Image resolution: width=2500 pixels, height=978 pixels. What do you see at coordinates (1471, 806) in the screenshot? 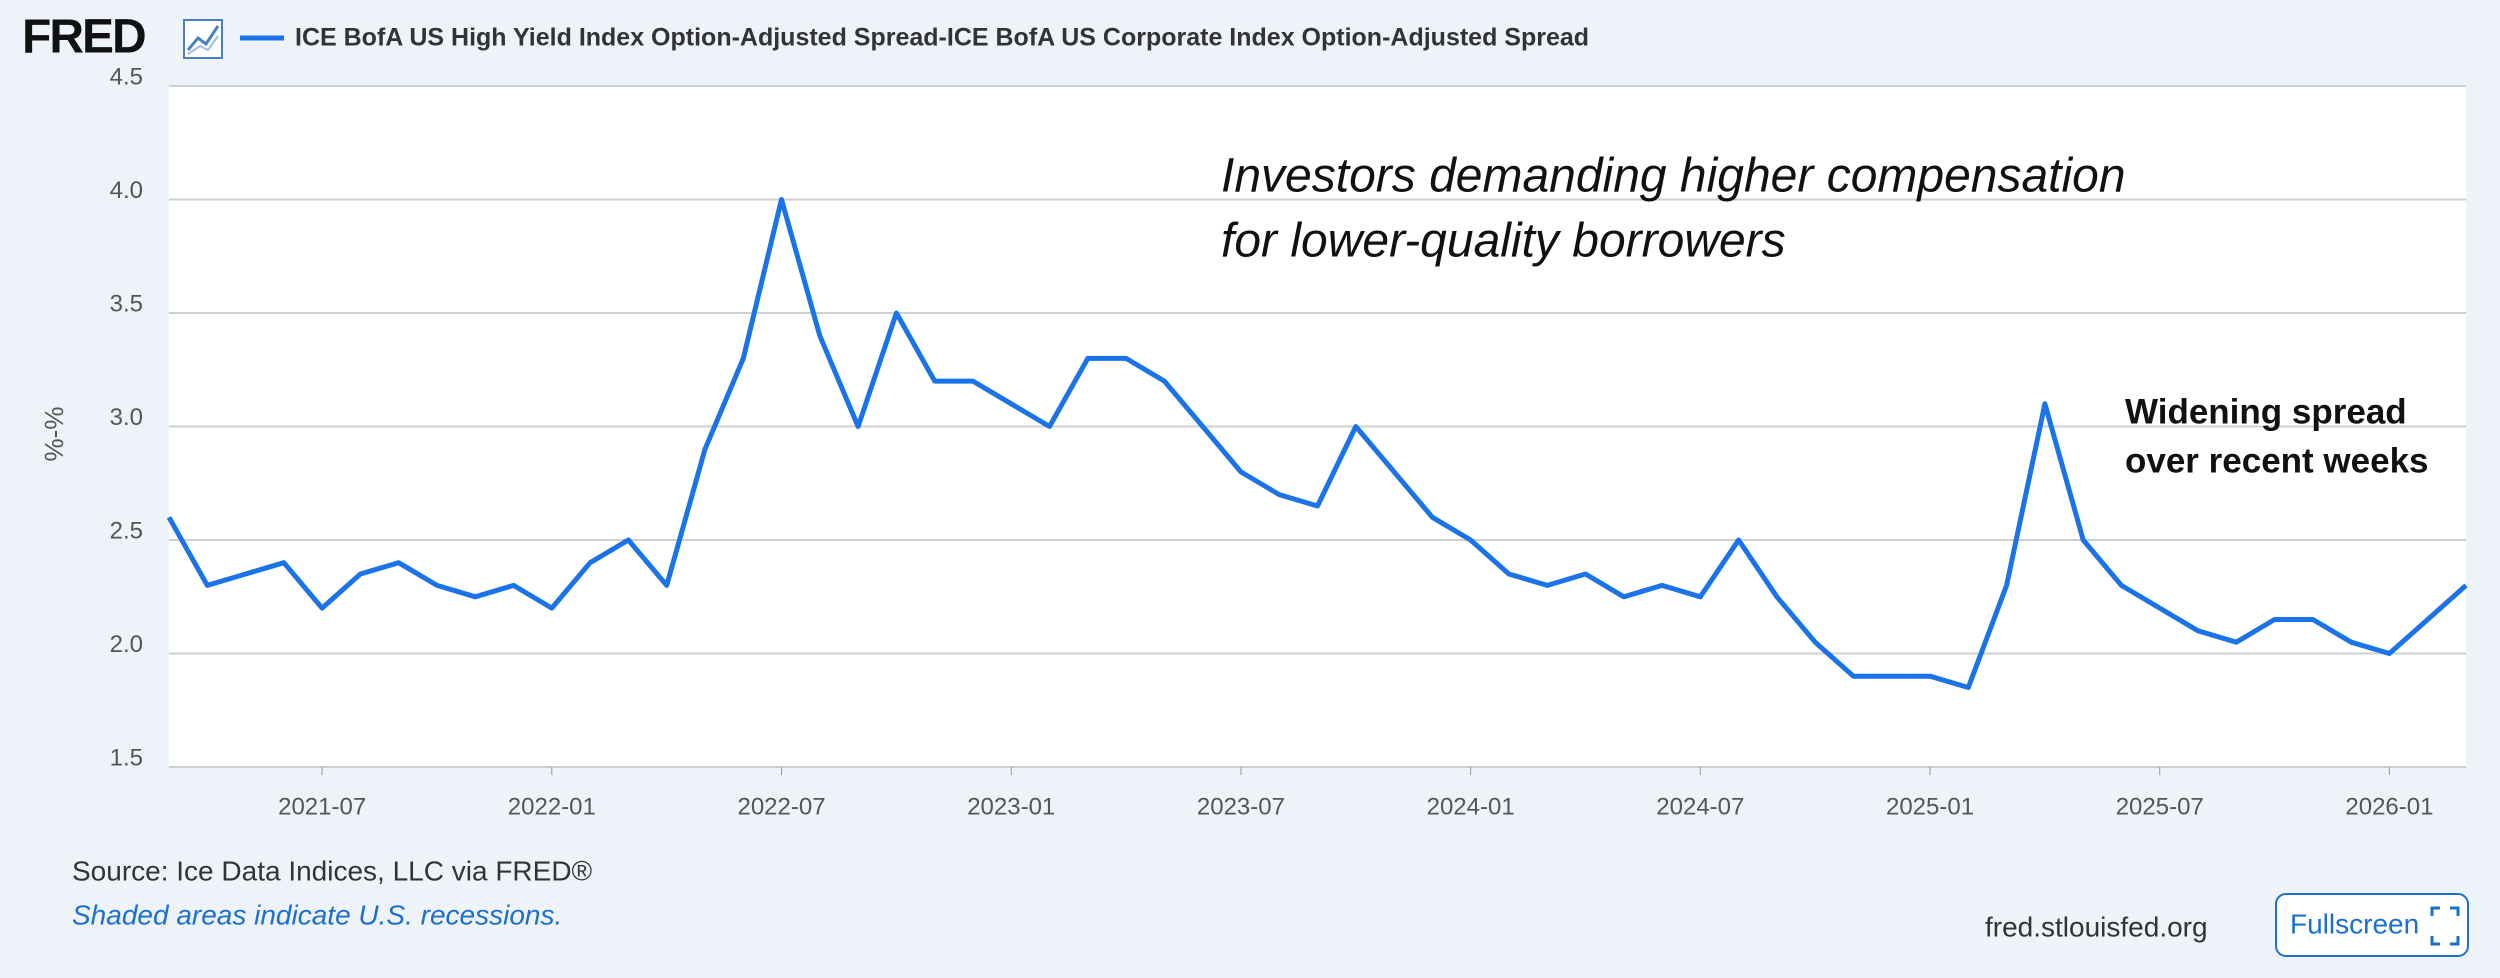
I see `x-tick-label: 2024-01` at bounding box center [1471, 806].